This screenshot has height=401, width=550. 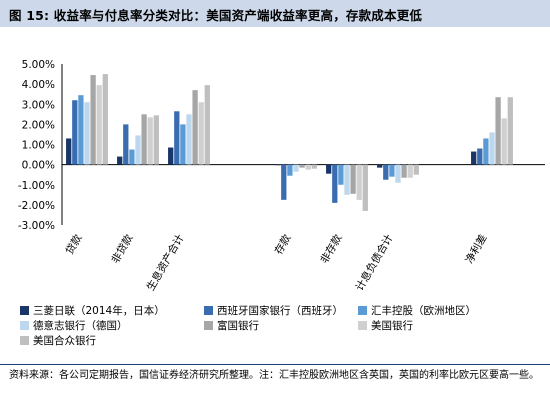 What do you see at coordinates (122, 249) in the screenshot?
I see `x-tick-label: 非贷款` at bounding box center [122, 249].